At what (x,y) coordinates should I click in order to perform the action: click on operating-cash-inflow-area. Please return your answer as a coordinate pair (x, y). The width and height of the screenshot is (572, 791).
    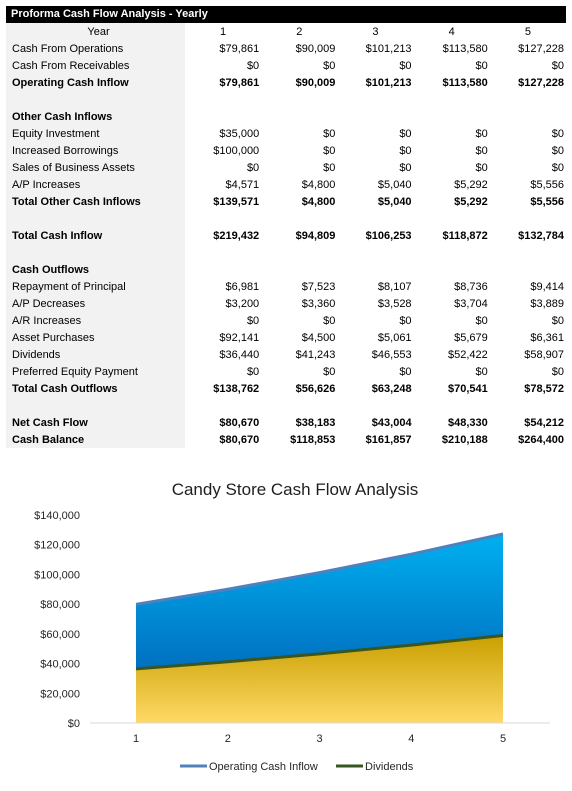
    Looking at the image, I should click on (319, 601).